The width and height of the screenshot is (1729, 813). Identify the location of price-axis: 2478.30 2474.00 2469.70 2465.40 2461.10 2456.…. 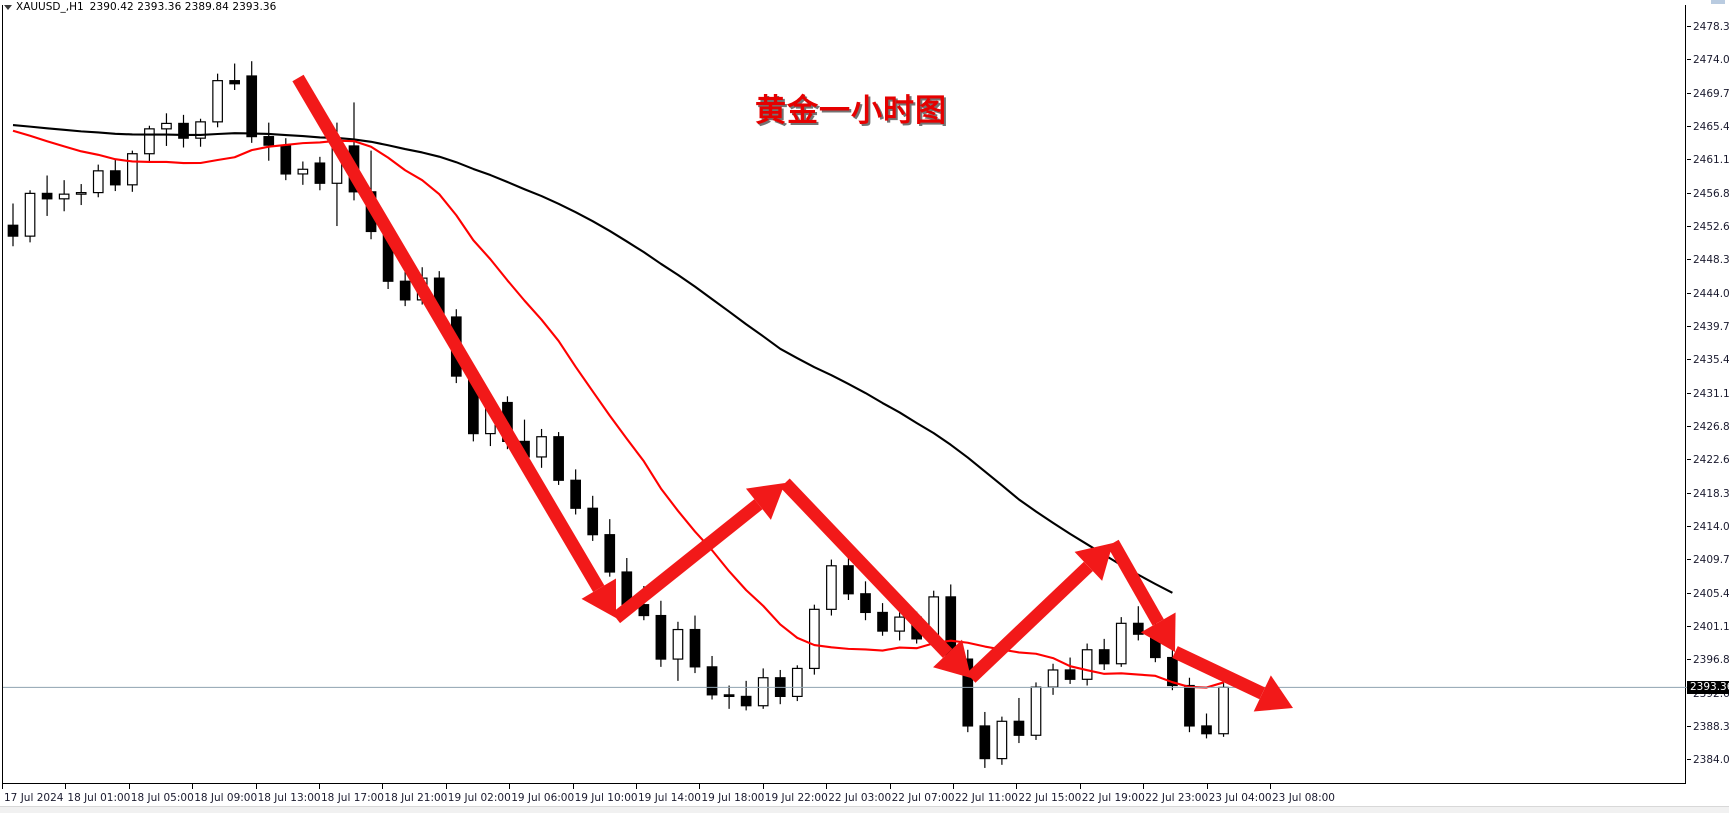
(1708, 399).